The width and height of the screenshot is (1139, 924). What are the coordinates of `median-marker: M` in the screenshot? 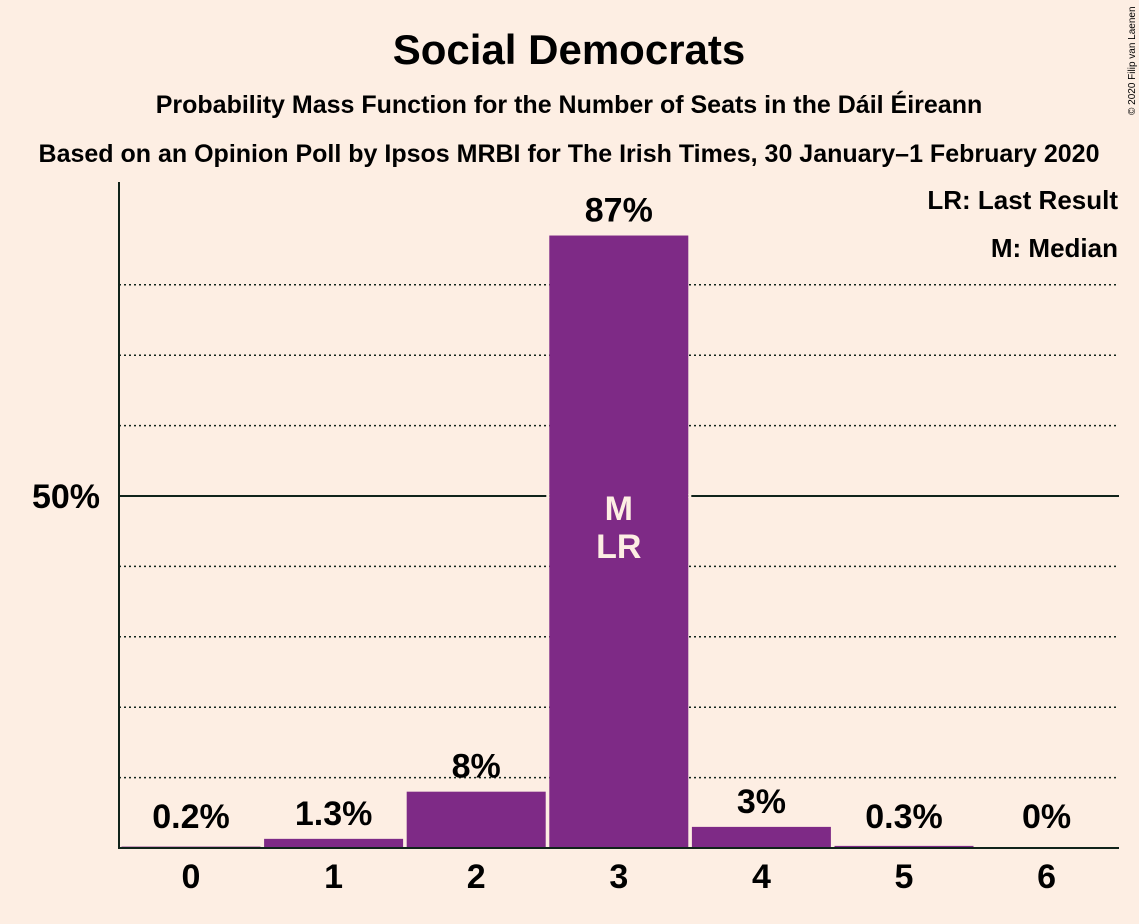 It's located at (619, 509).